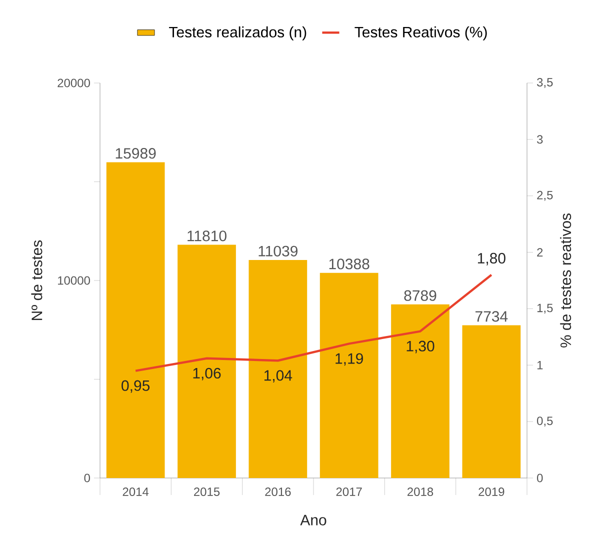 Image resolution: width=593 pixels, height=556 pixels. Describe the element at coordinates (207, 492) in the screenshot. I see `x-tick-label: 2015` at that location.